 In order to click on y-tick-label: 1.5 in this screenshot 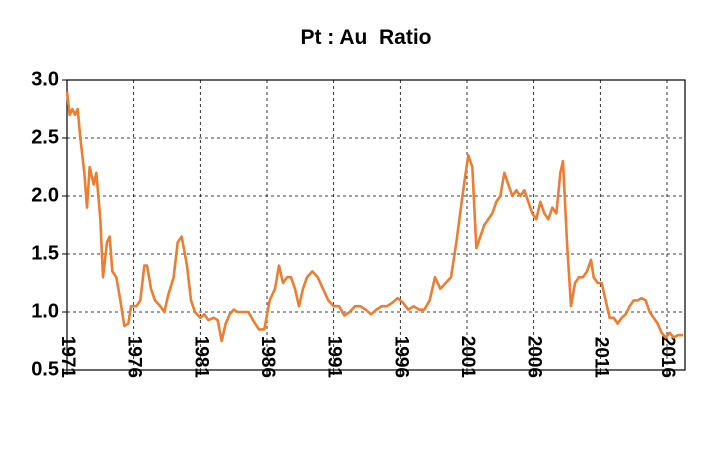, I will do `click(45, 253)`.